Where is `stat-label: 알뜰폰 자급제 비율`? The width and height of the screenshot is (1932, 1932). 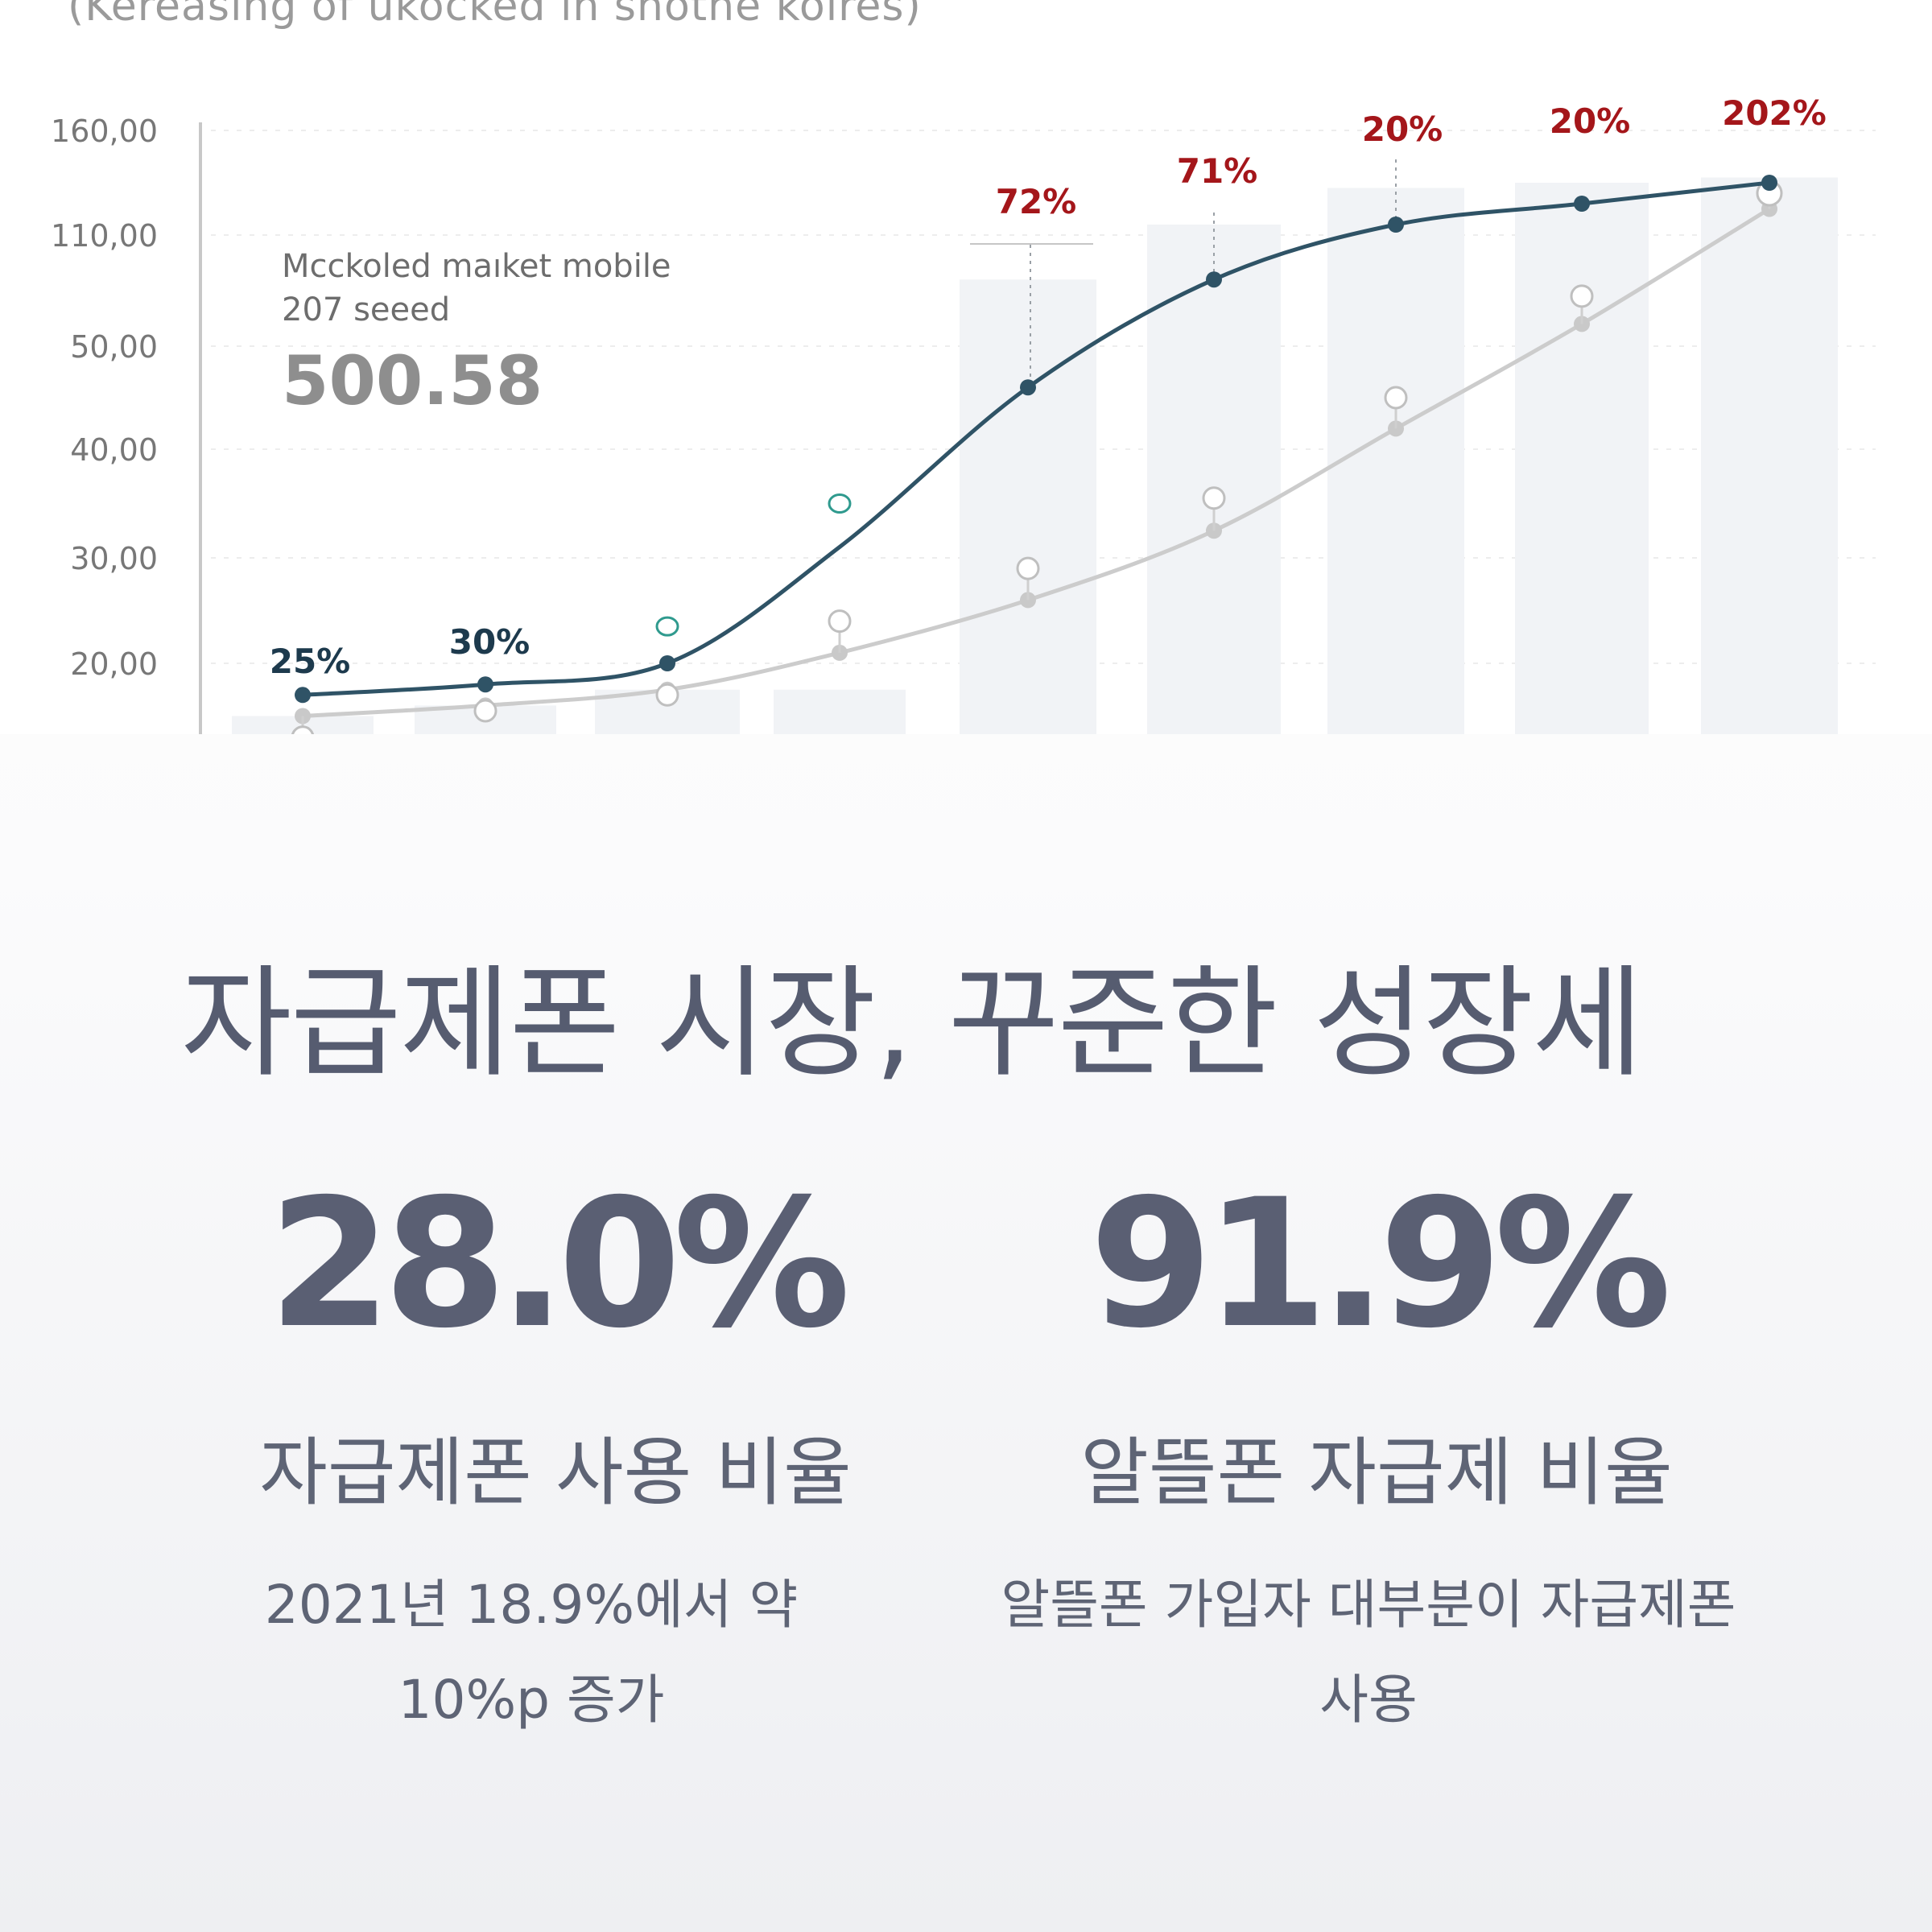
stat-label: 알뜰폰 자급제 비율 is located at coordinates (1376, 1473).